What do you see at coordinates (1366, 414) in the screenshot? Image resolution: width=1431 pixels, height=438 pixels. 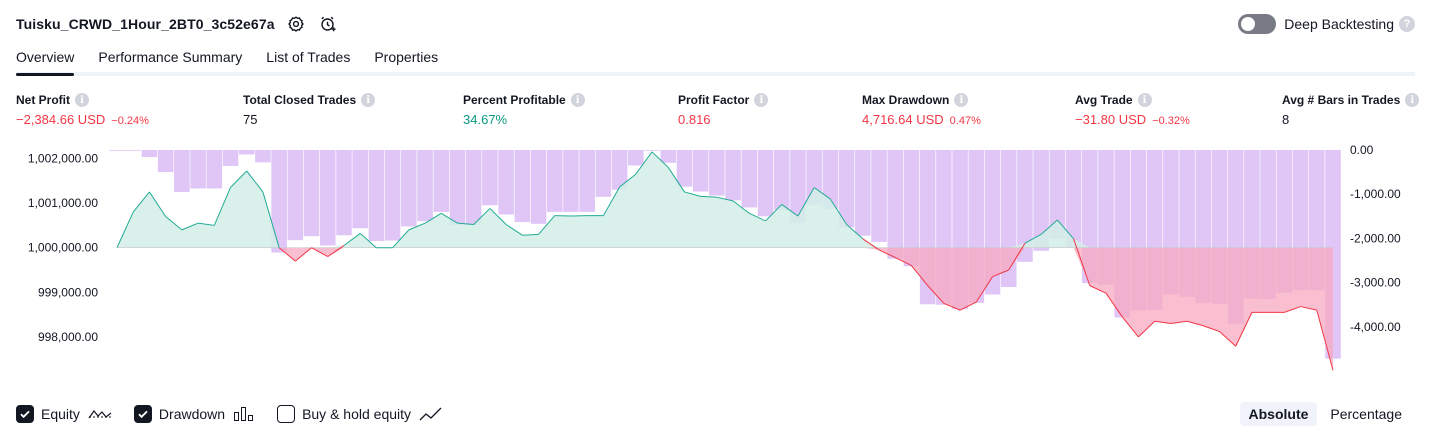 I see `percentage-mode-button: Percentage` at bounding box center [1366, 414].